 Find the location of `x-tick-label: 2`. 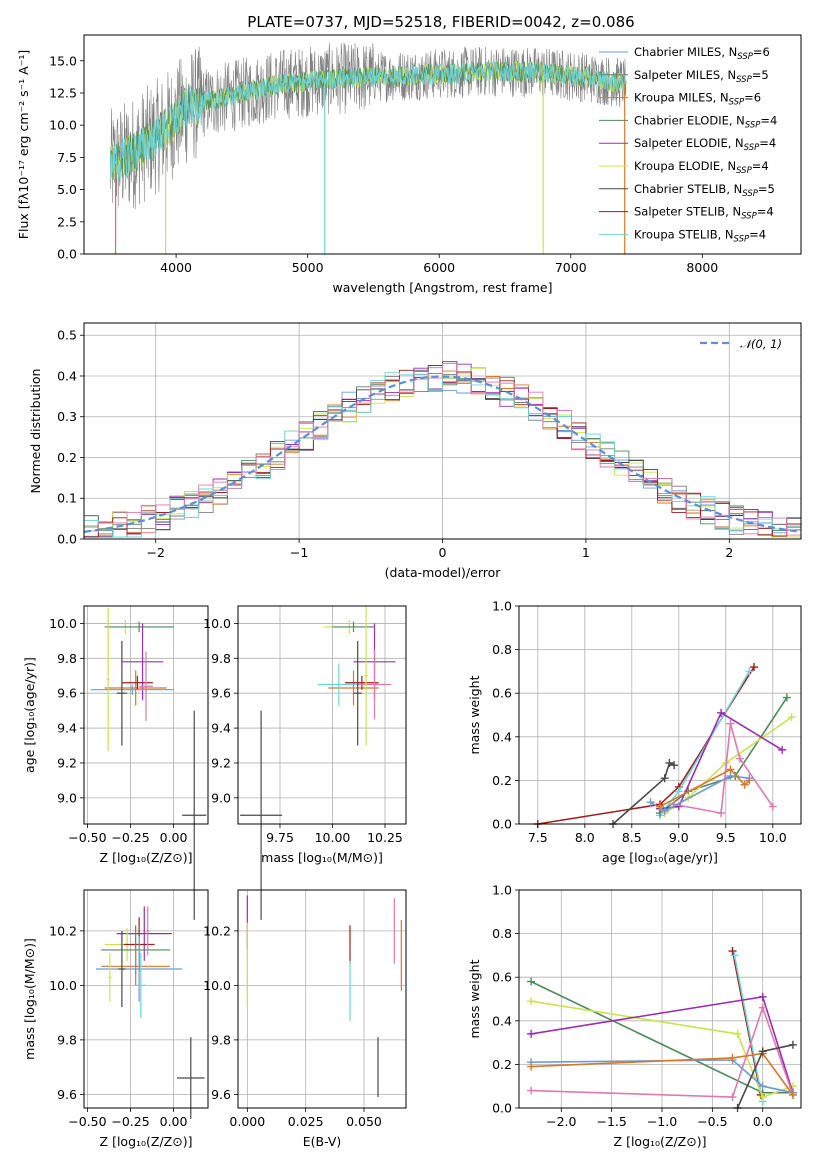

x-tick-label: 2 is located at coordinates (729, 552).